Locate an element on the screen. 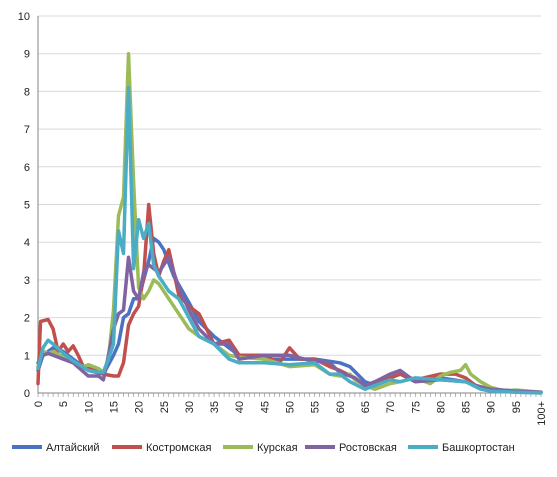  x-tick-label: 30 is located at coordinates (190, 407).